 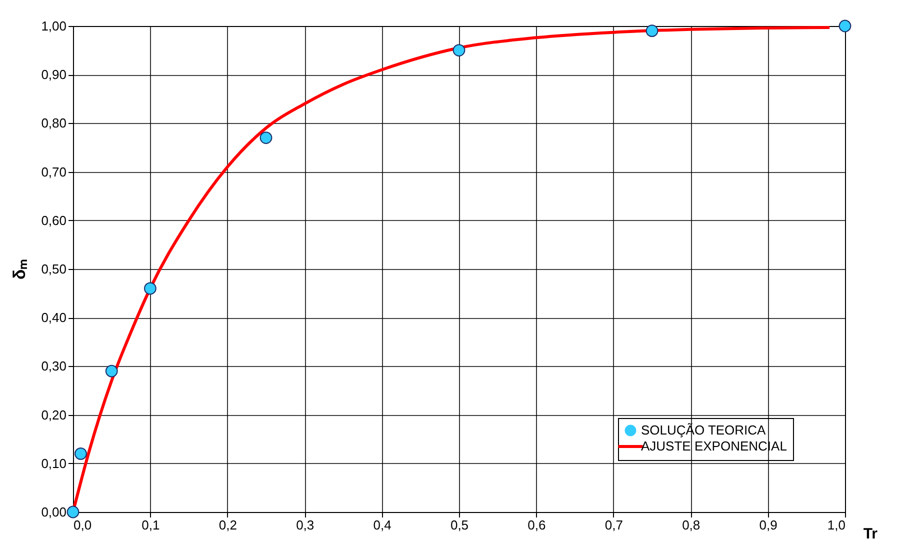 I want to click on y-tick-label: 0,90, so click(x=53, y=74).